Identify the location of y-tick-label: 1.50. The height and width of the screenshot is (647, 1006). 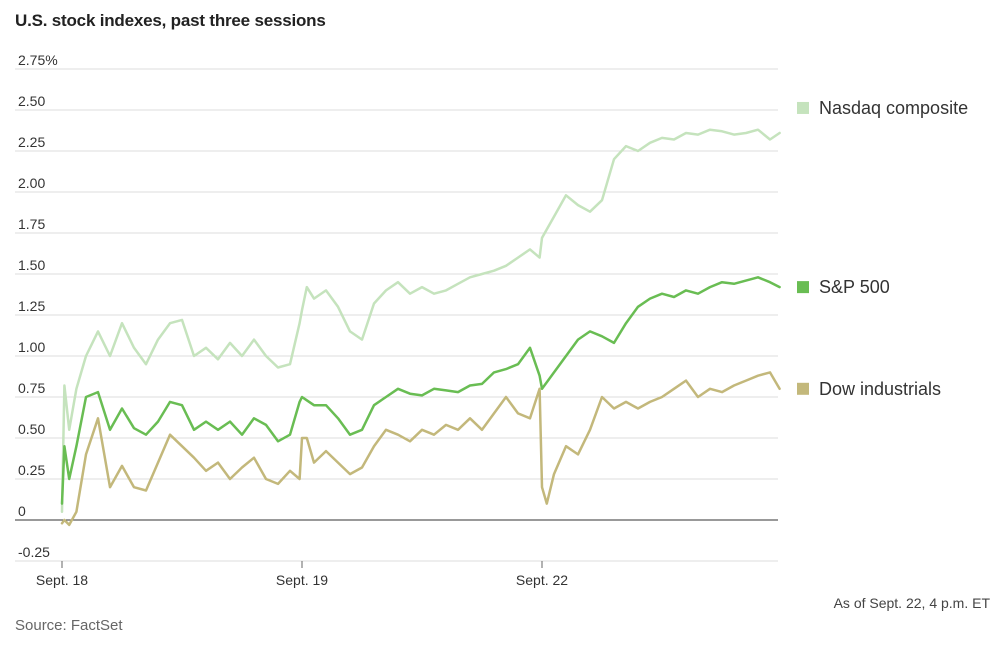
(31, 265).